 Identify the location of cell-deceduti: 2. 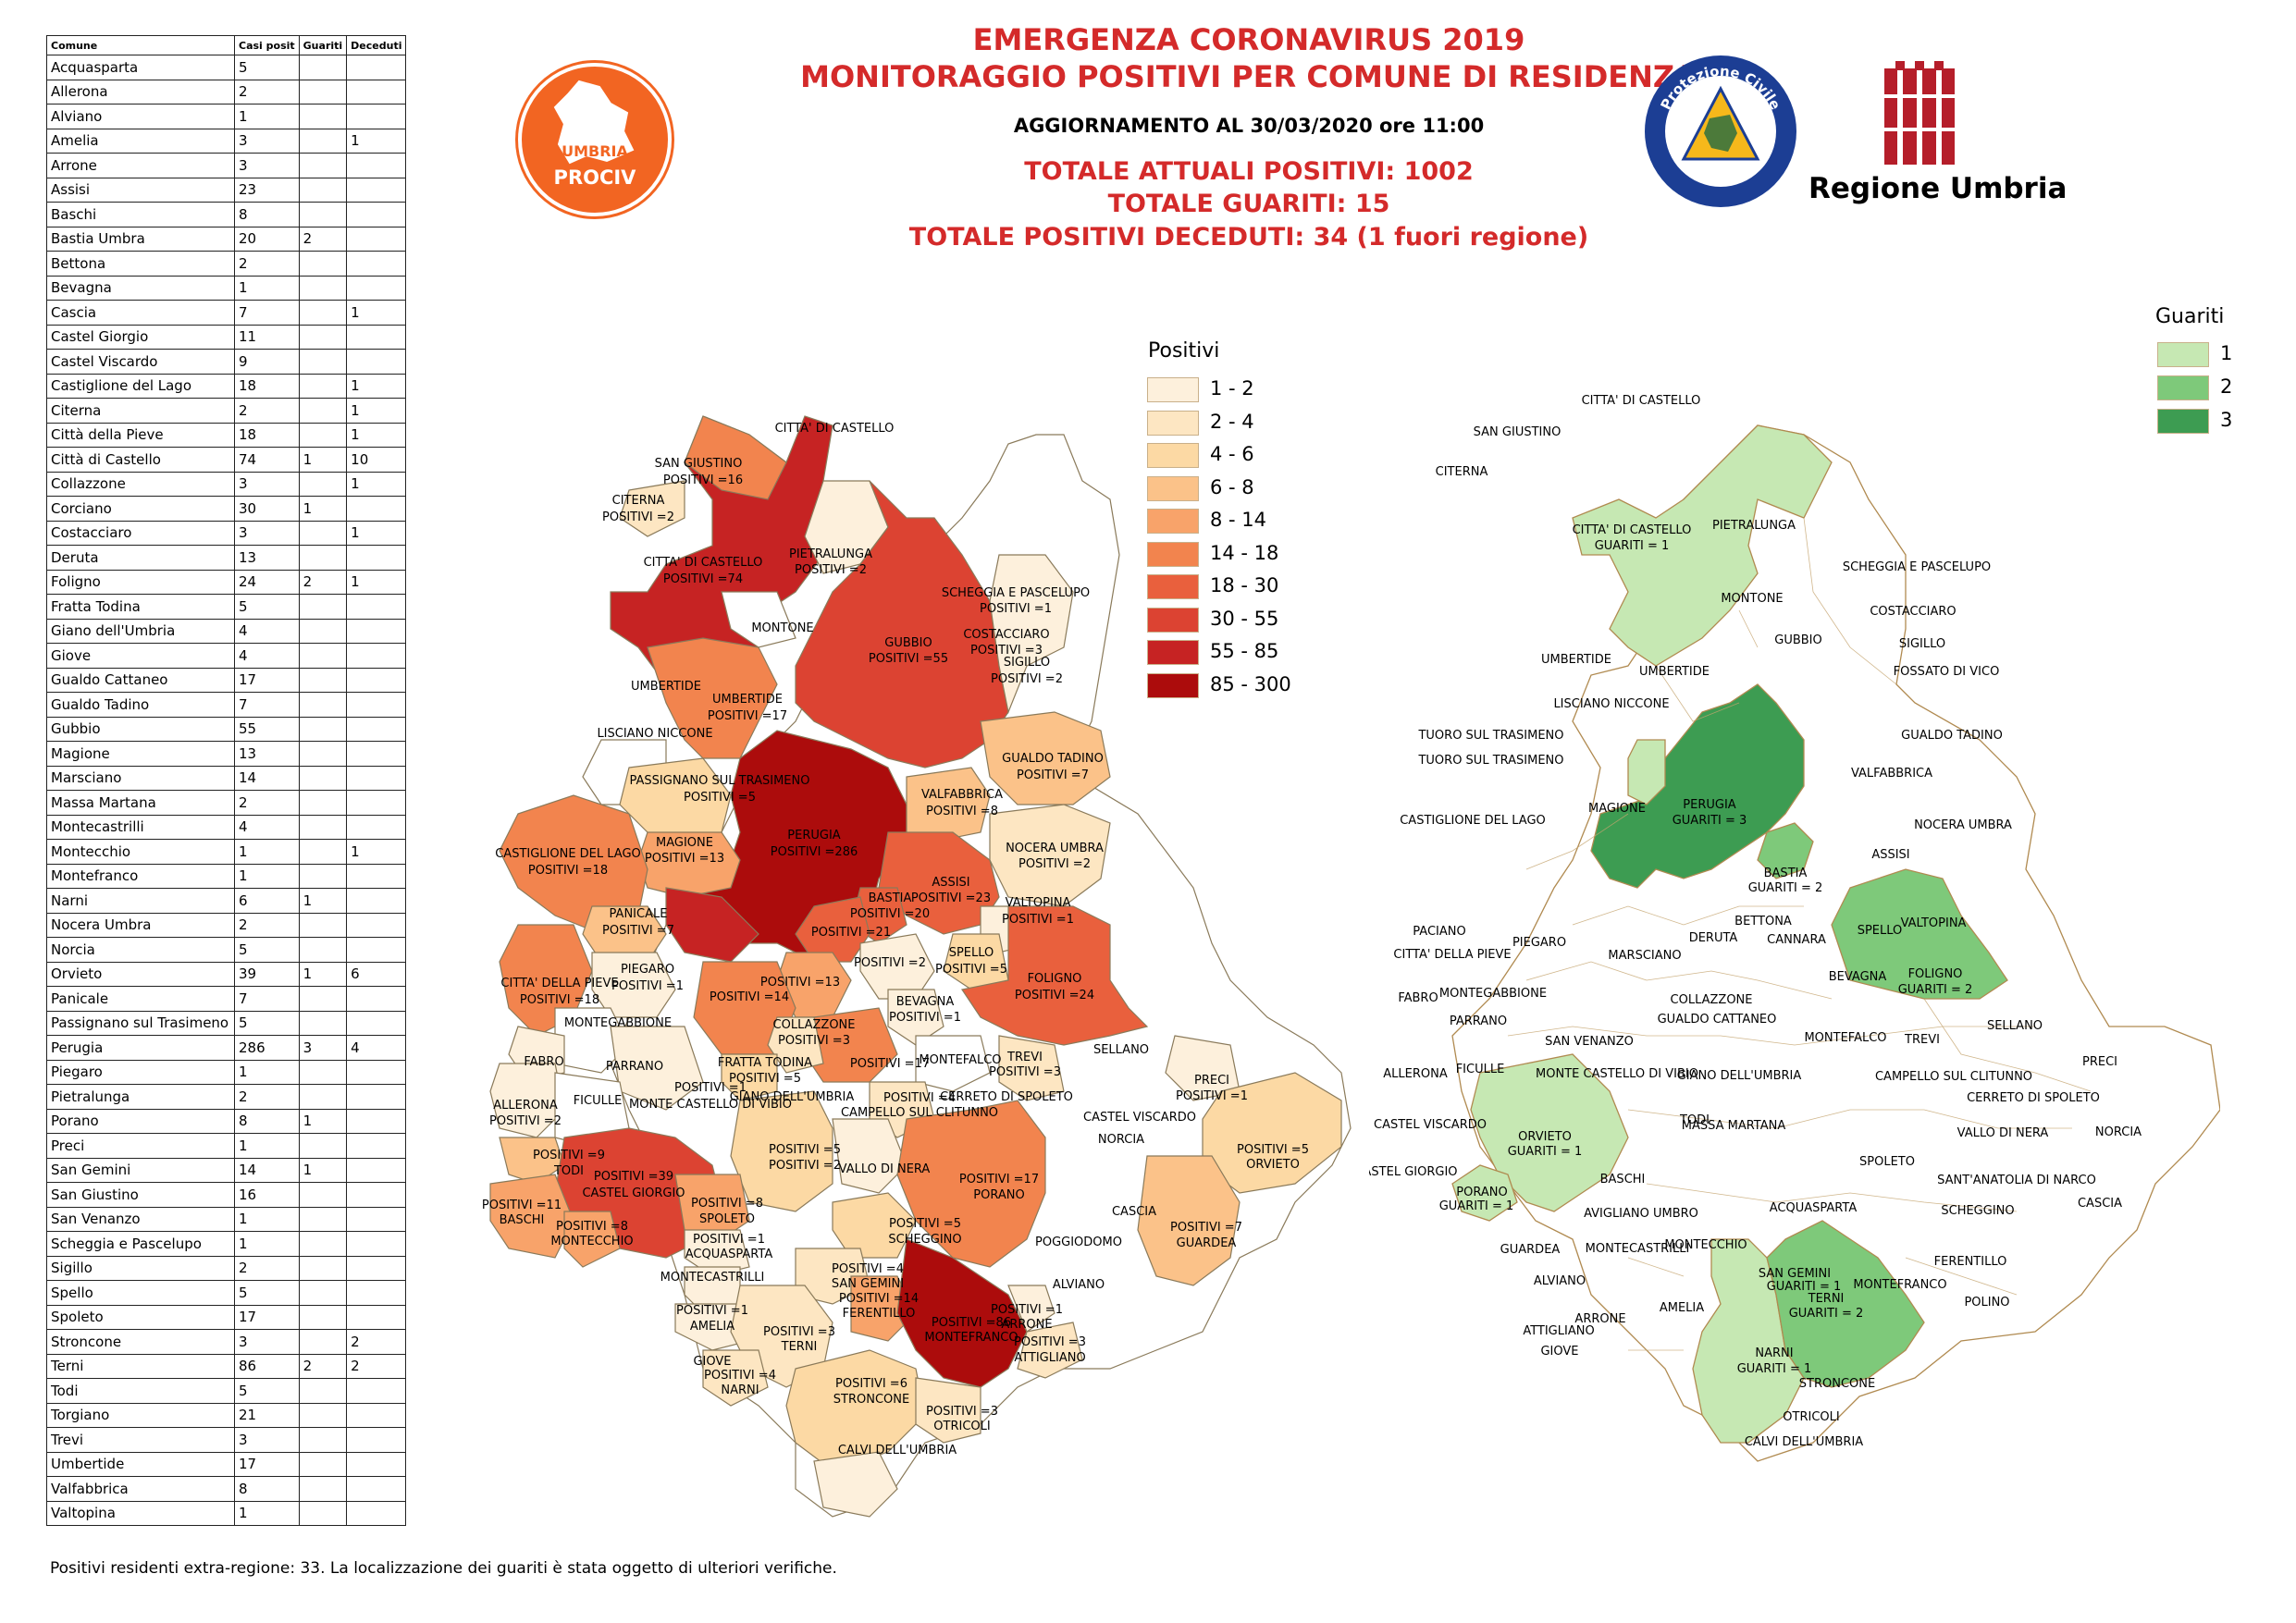
(376, 1342).